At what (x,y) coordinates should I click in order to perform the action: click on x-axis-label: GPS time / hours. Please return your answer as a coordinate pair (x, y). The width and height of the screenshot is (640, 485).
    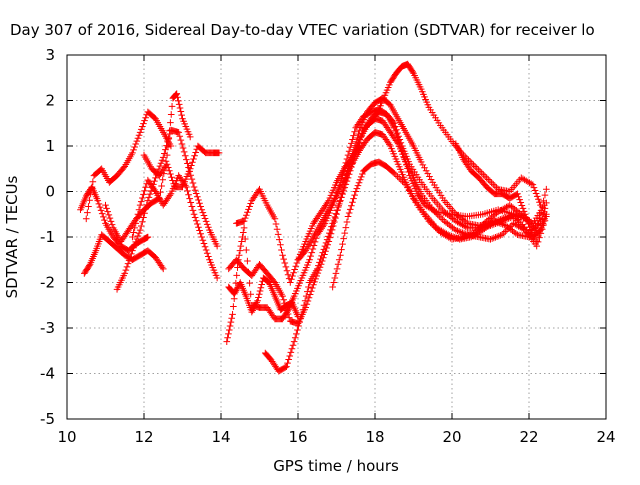
    Looking at the image, I should click on (336, 466).